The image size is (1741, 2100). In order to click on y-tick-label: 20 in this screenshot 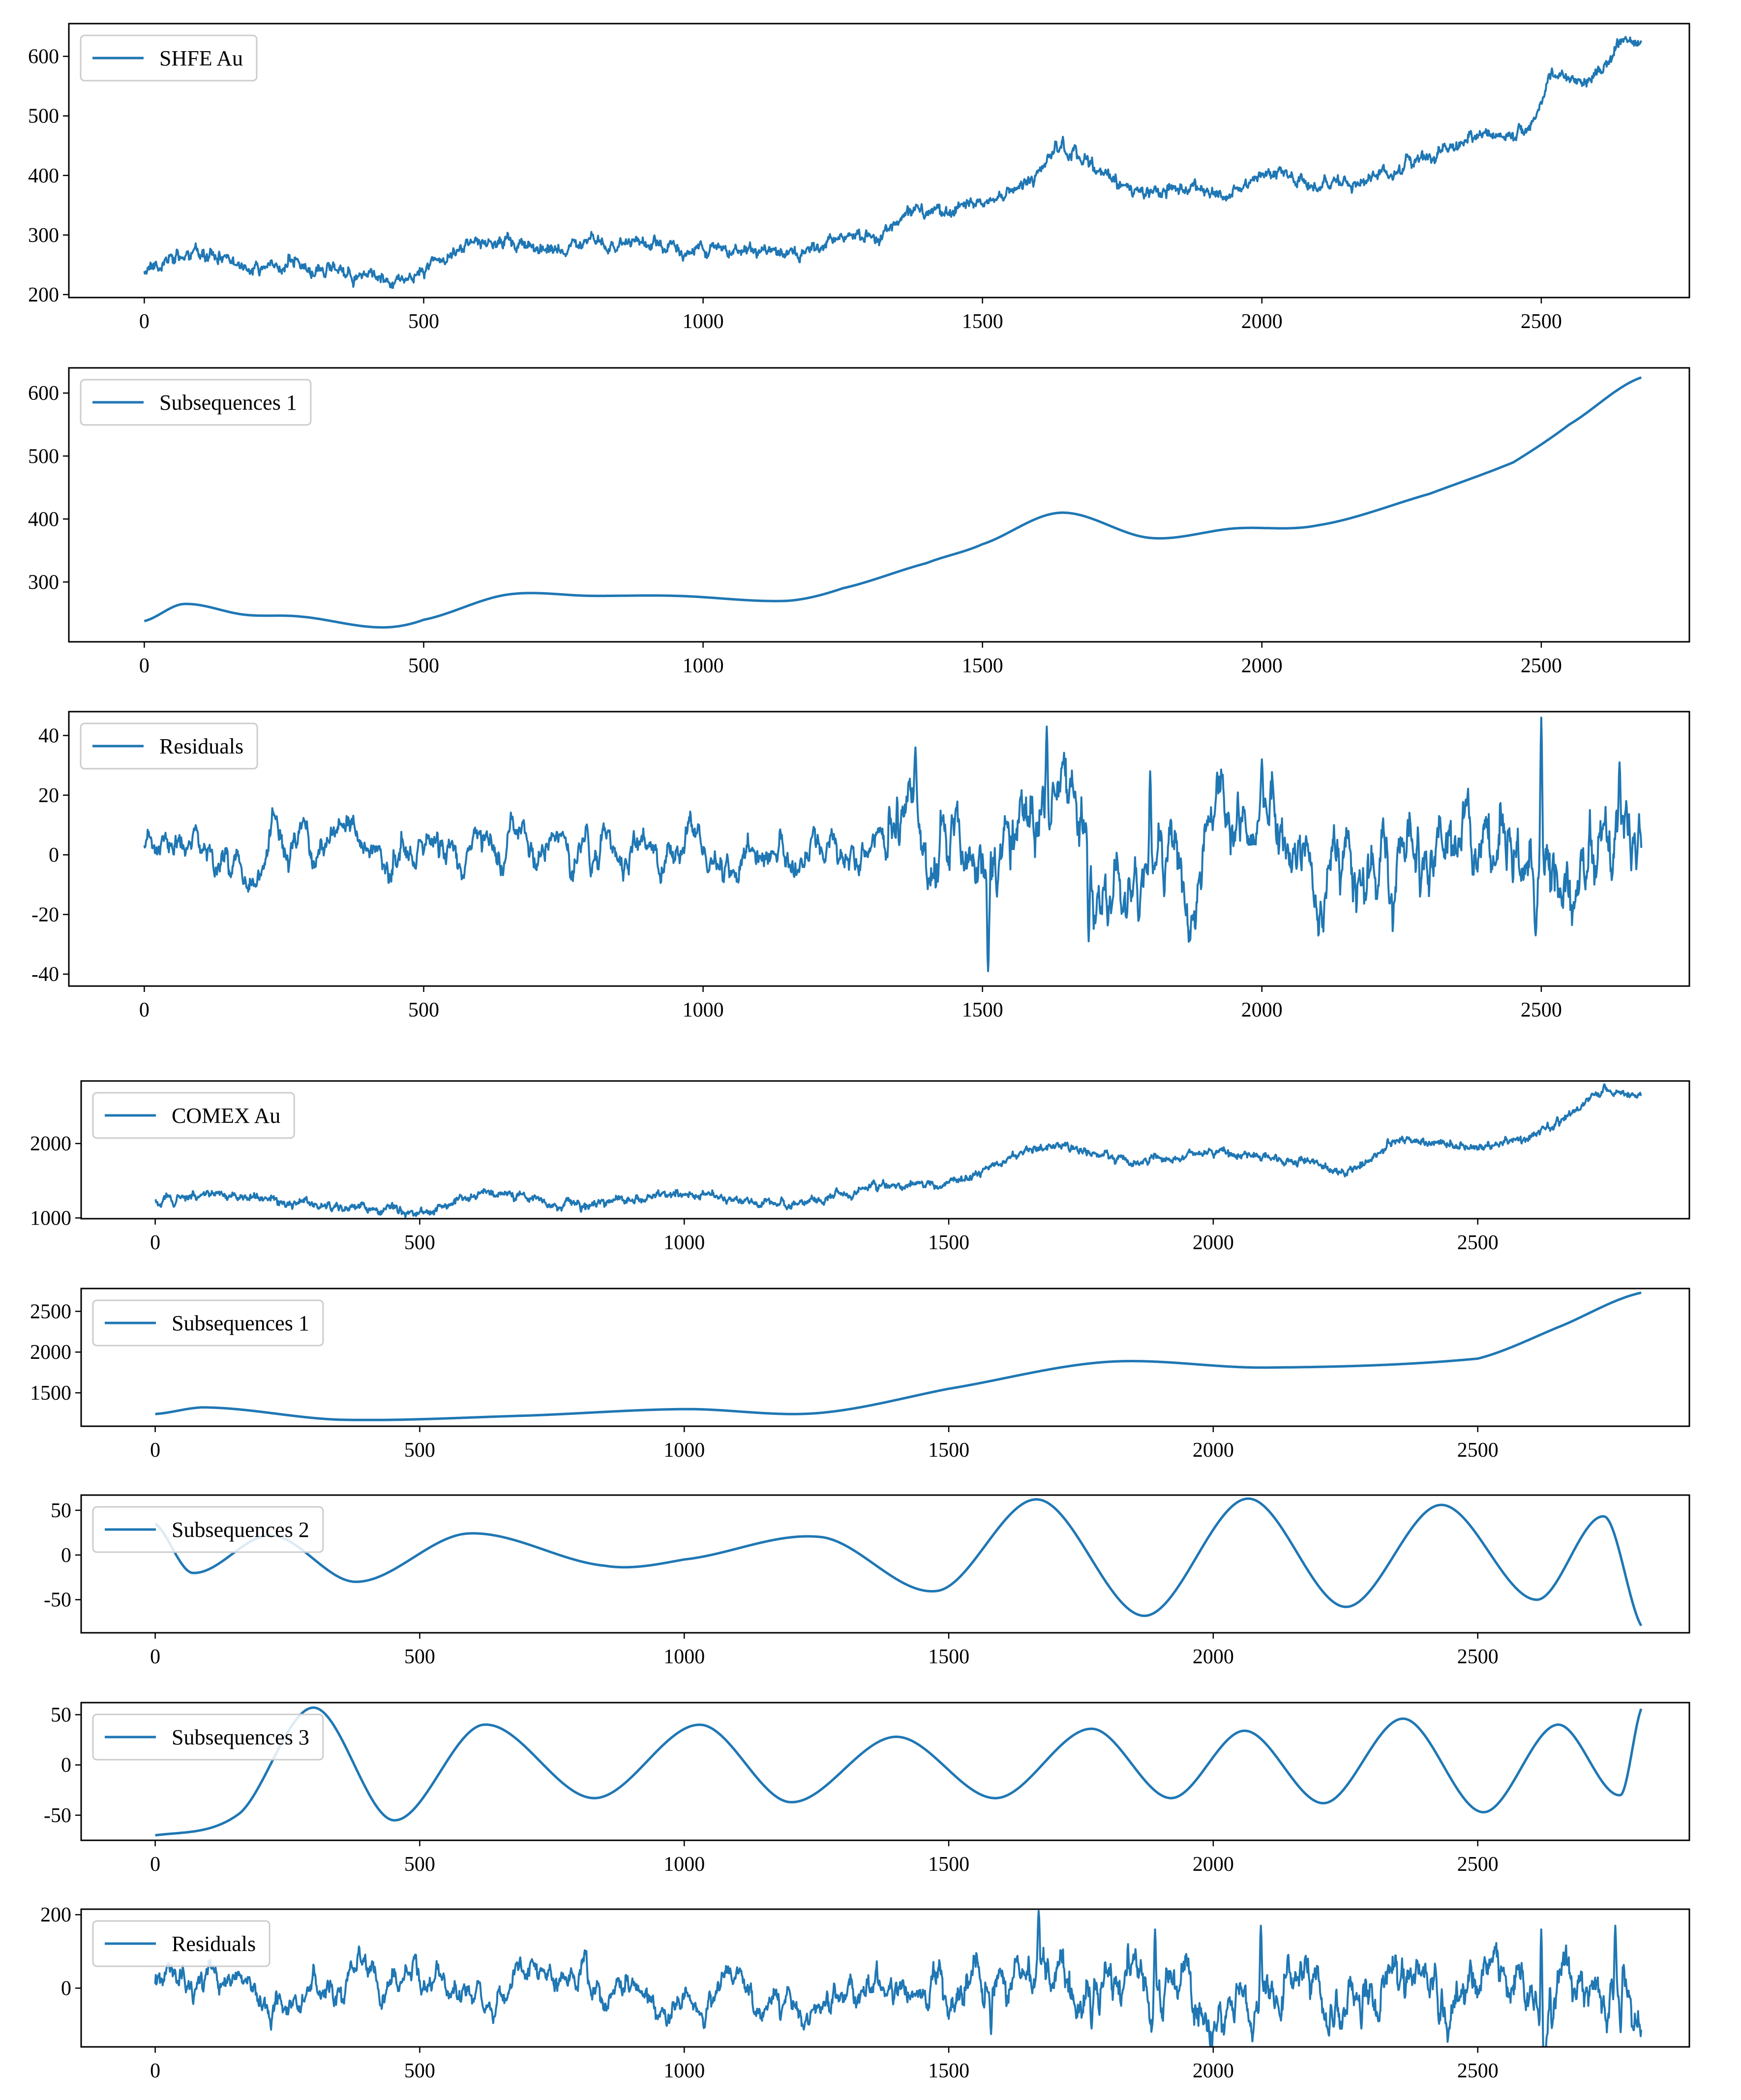, I will do `click(48, 795)`.